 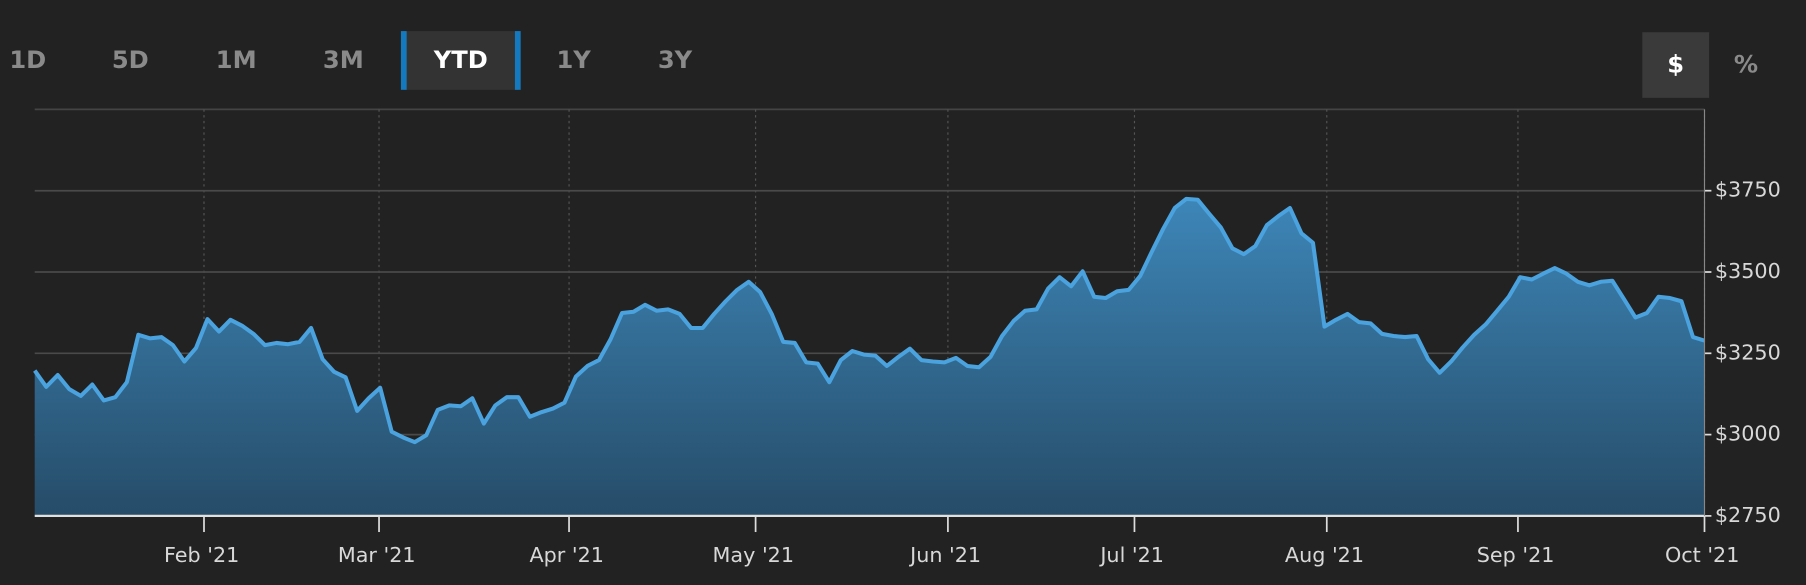 I want to click on y-tick-label: $2750, so click(x=1748, y=515).